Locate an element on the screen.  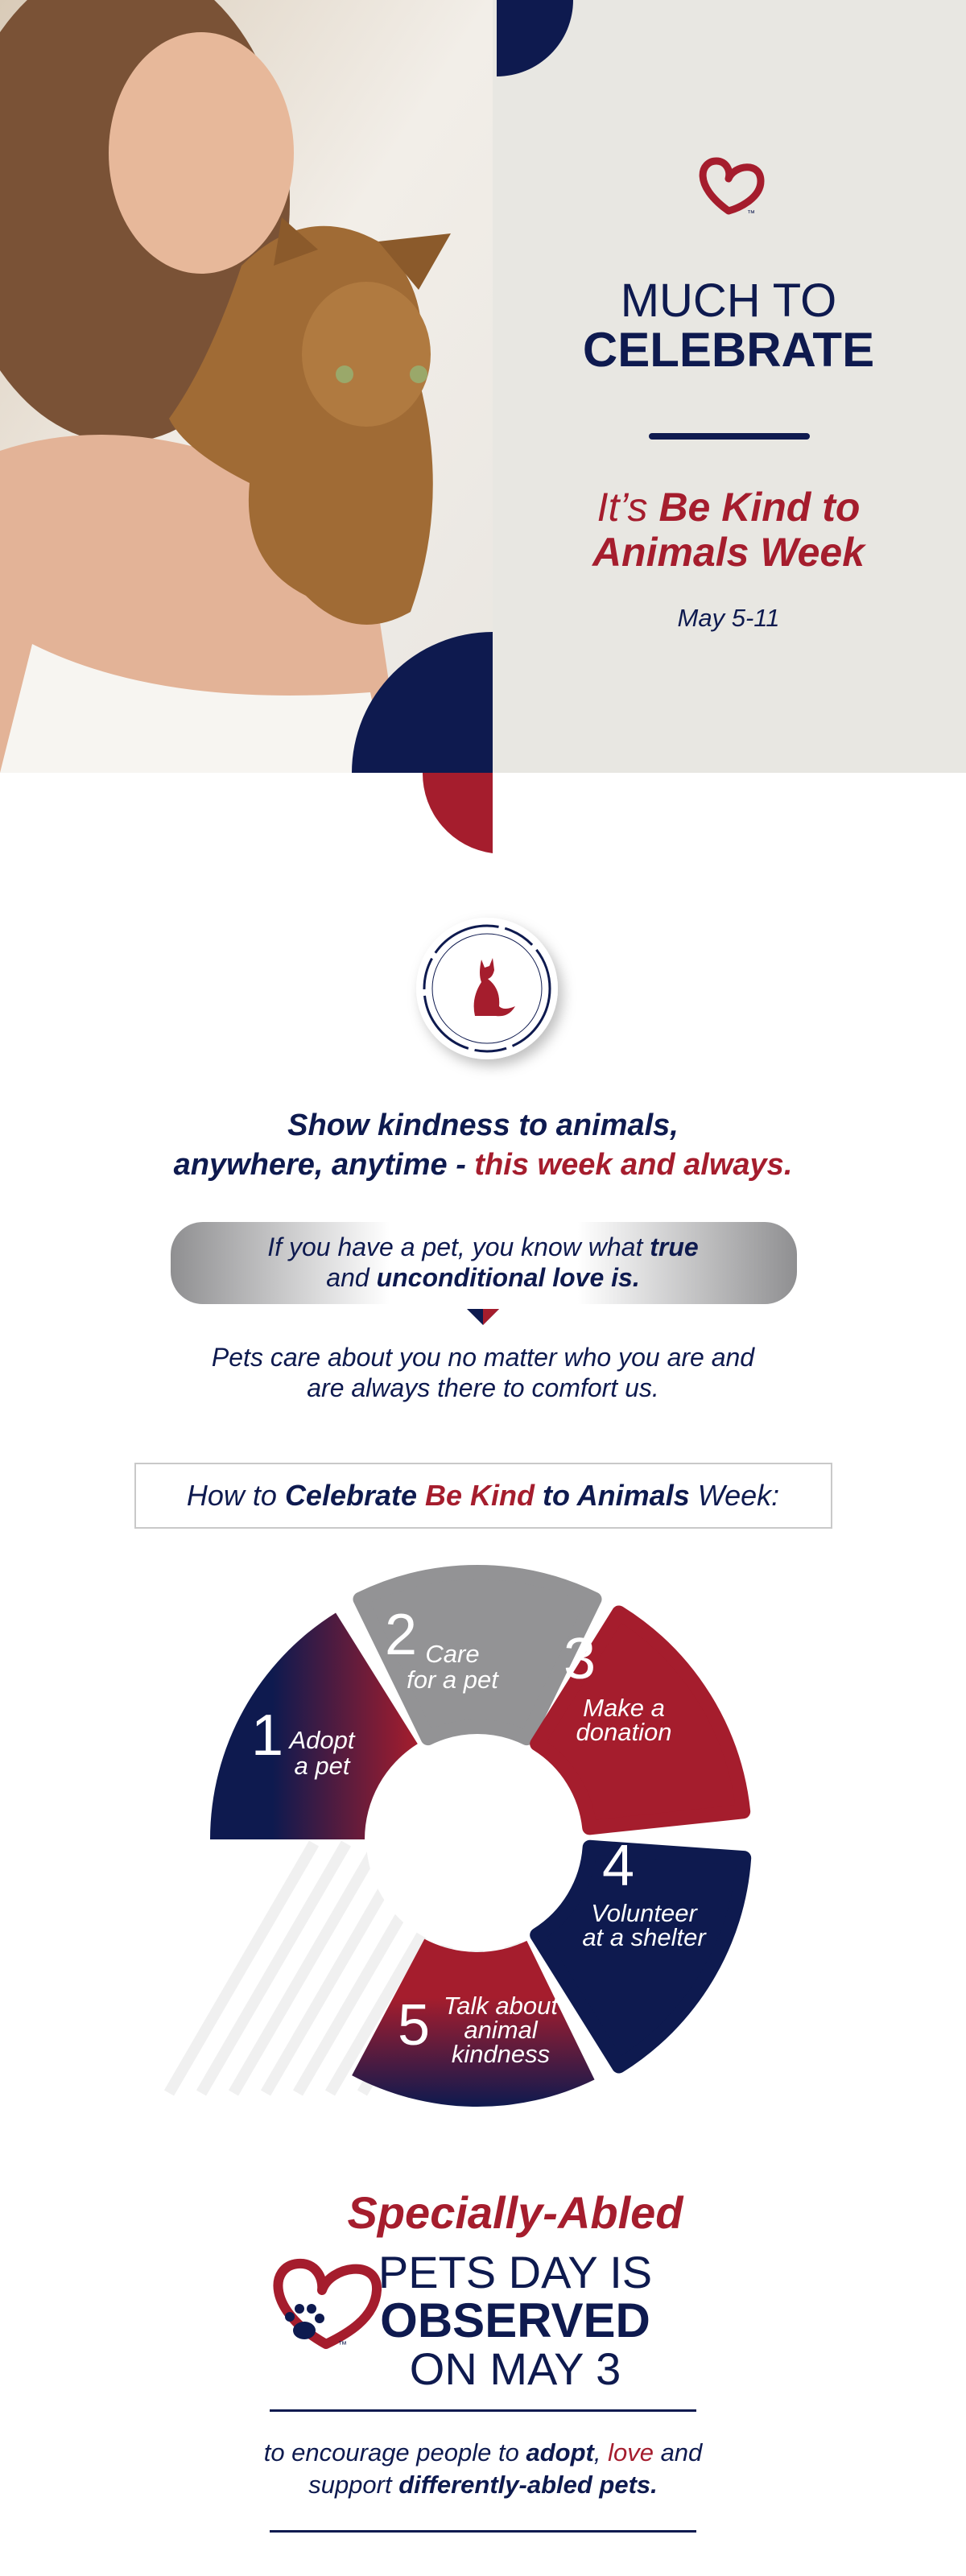
hero-title-line: CELEBRATE is located at coordinates (728, 350).